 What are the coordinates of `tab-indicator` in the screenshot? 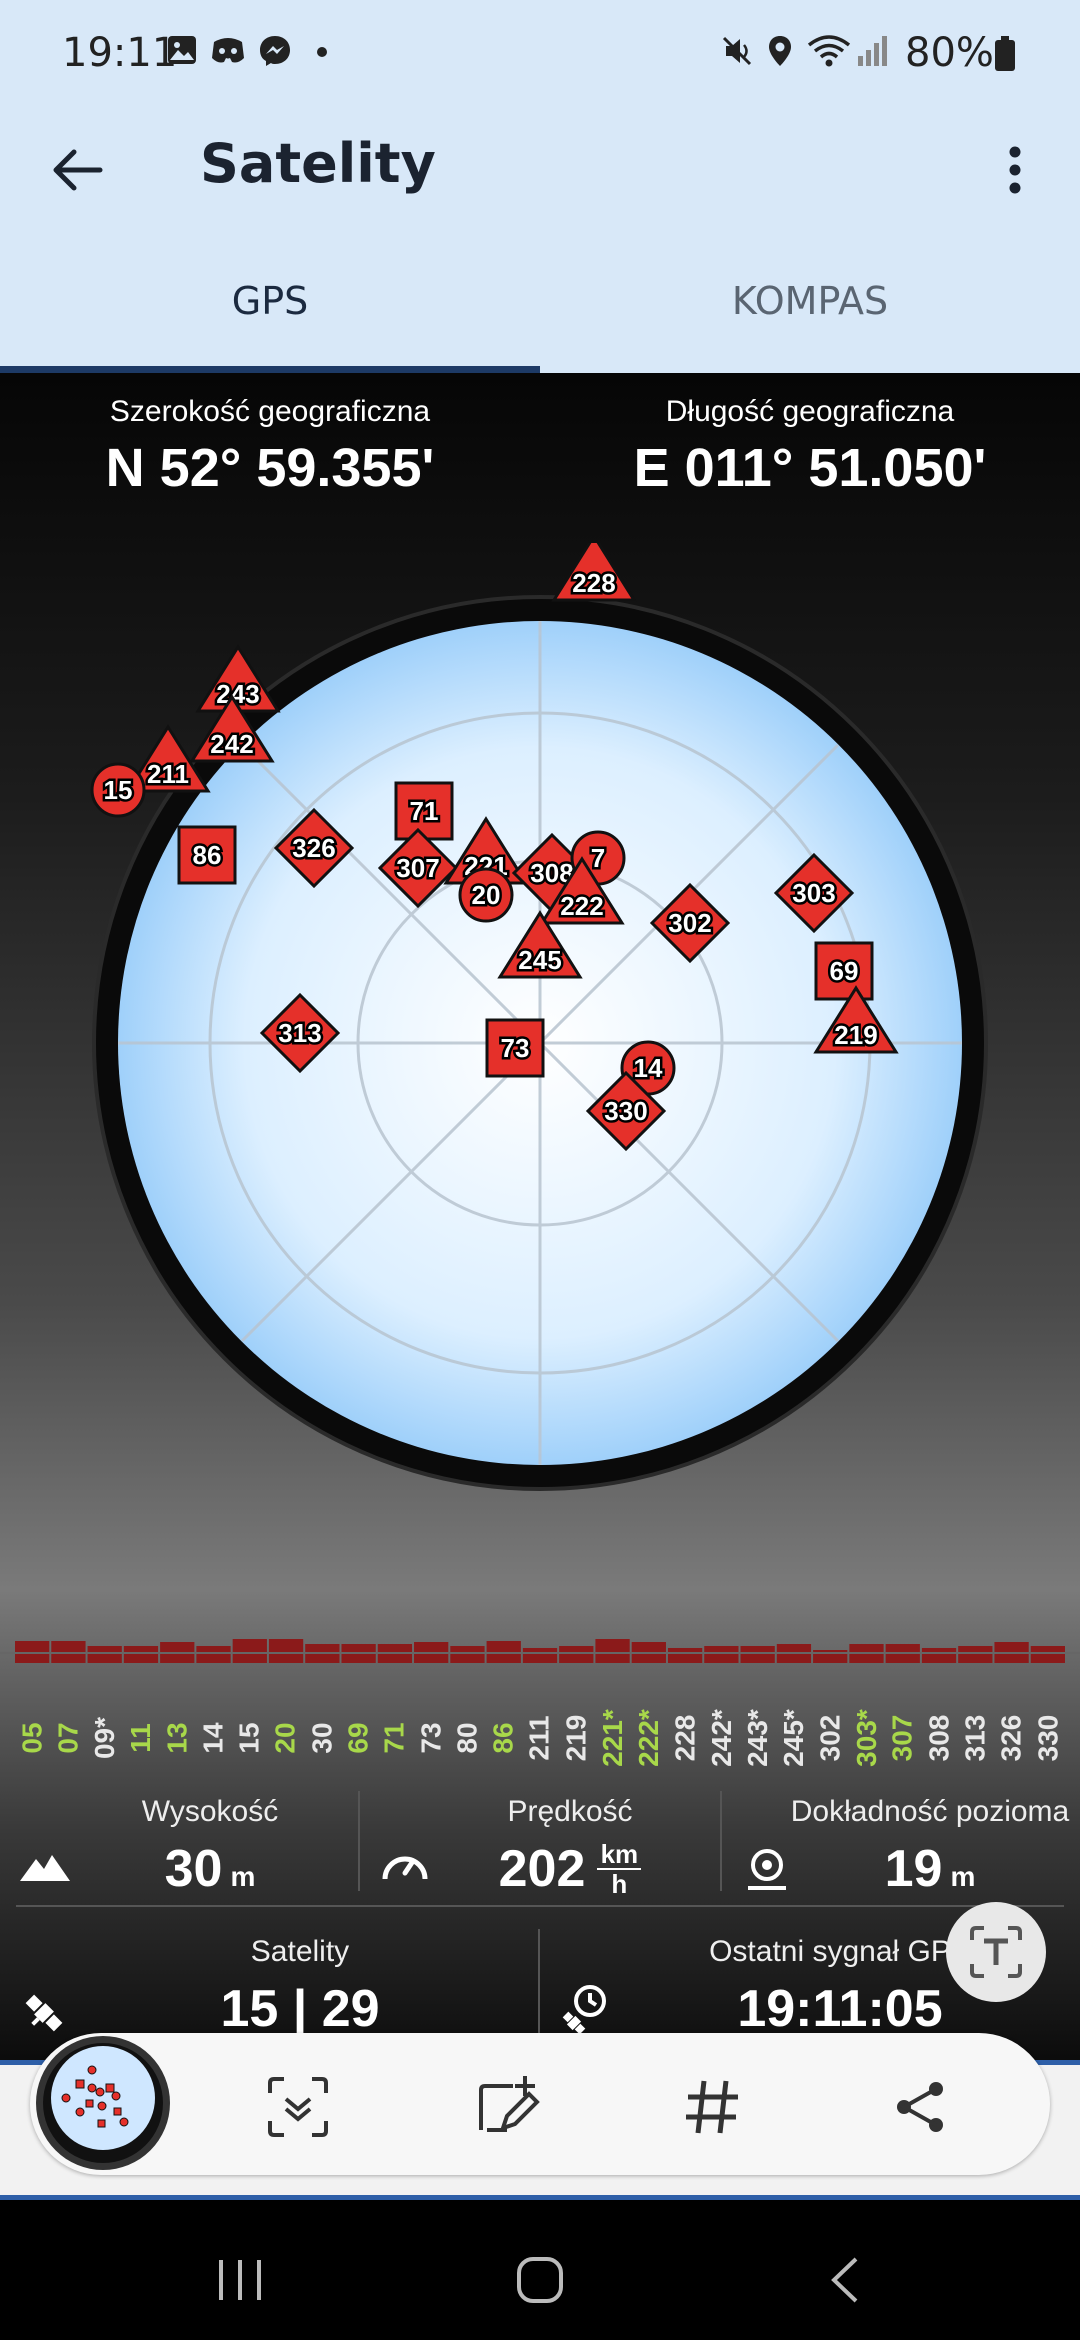 It's located at (270, 369).